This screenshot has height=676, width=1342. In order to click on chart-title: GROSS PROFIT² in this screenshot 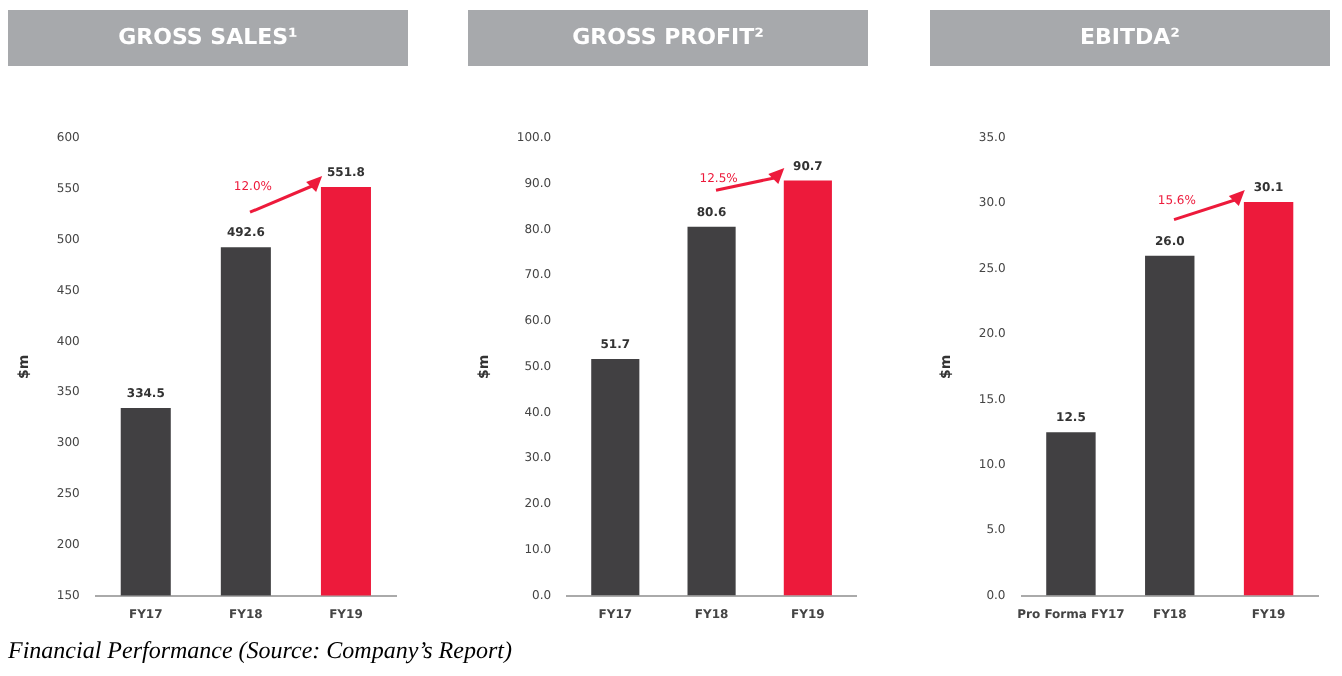, I will do `click(668, 38)`.